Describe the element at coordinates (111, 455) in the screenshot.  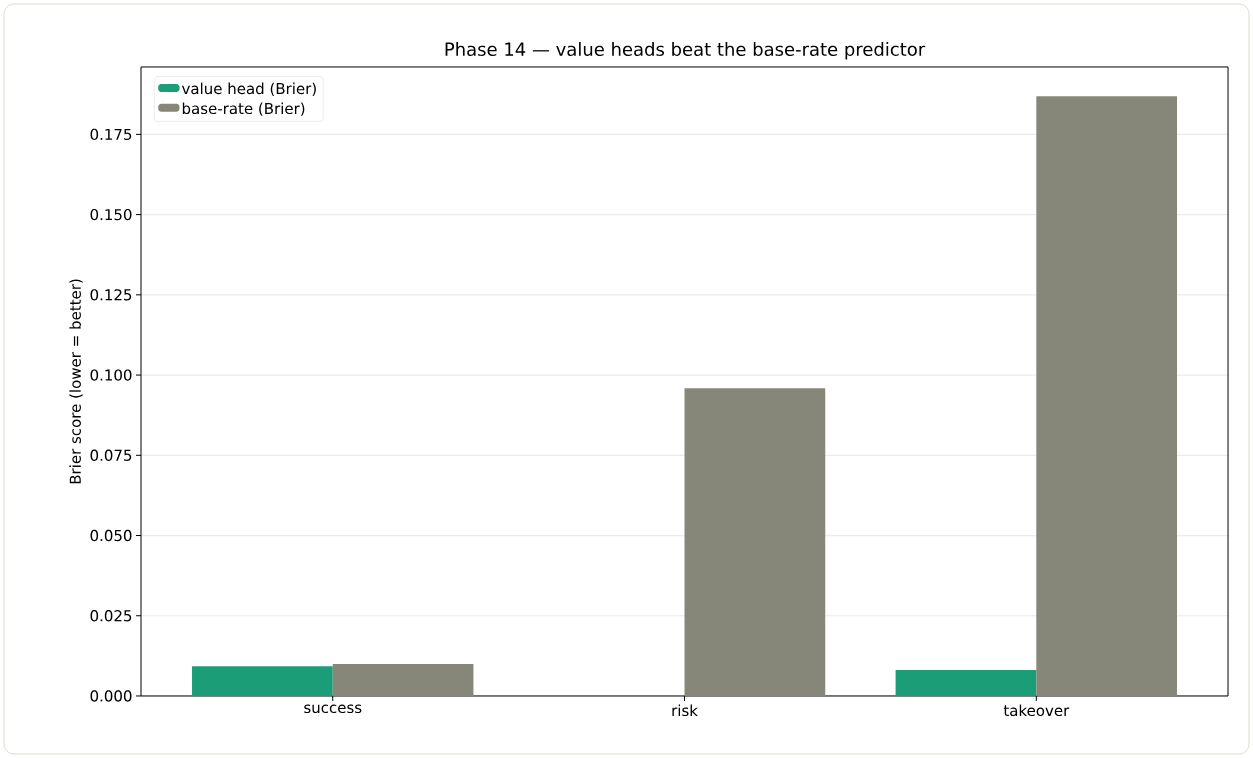
I see `y-tick-label: 0.075` at that location.